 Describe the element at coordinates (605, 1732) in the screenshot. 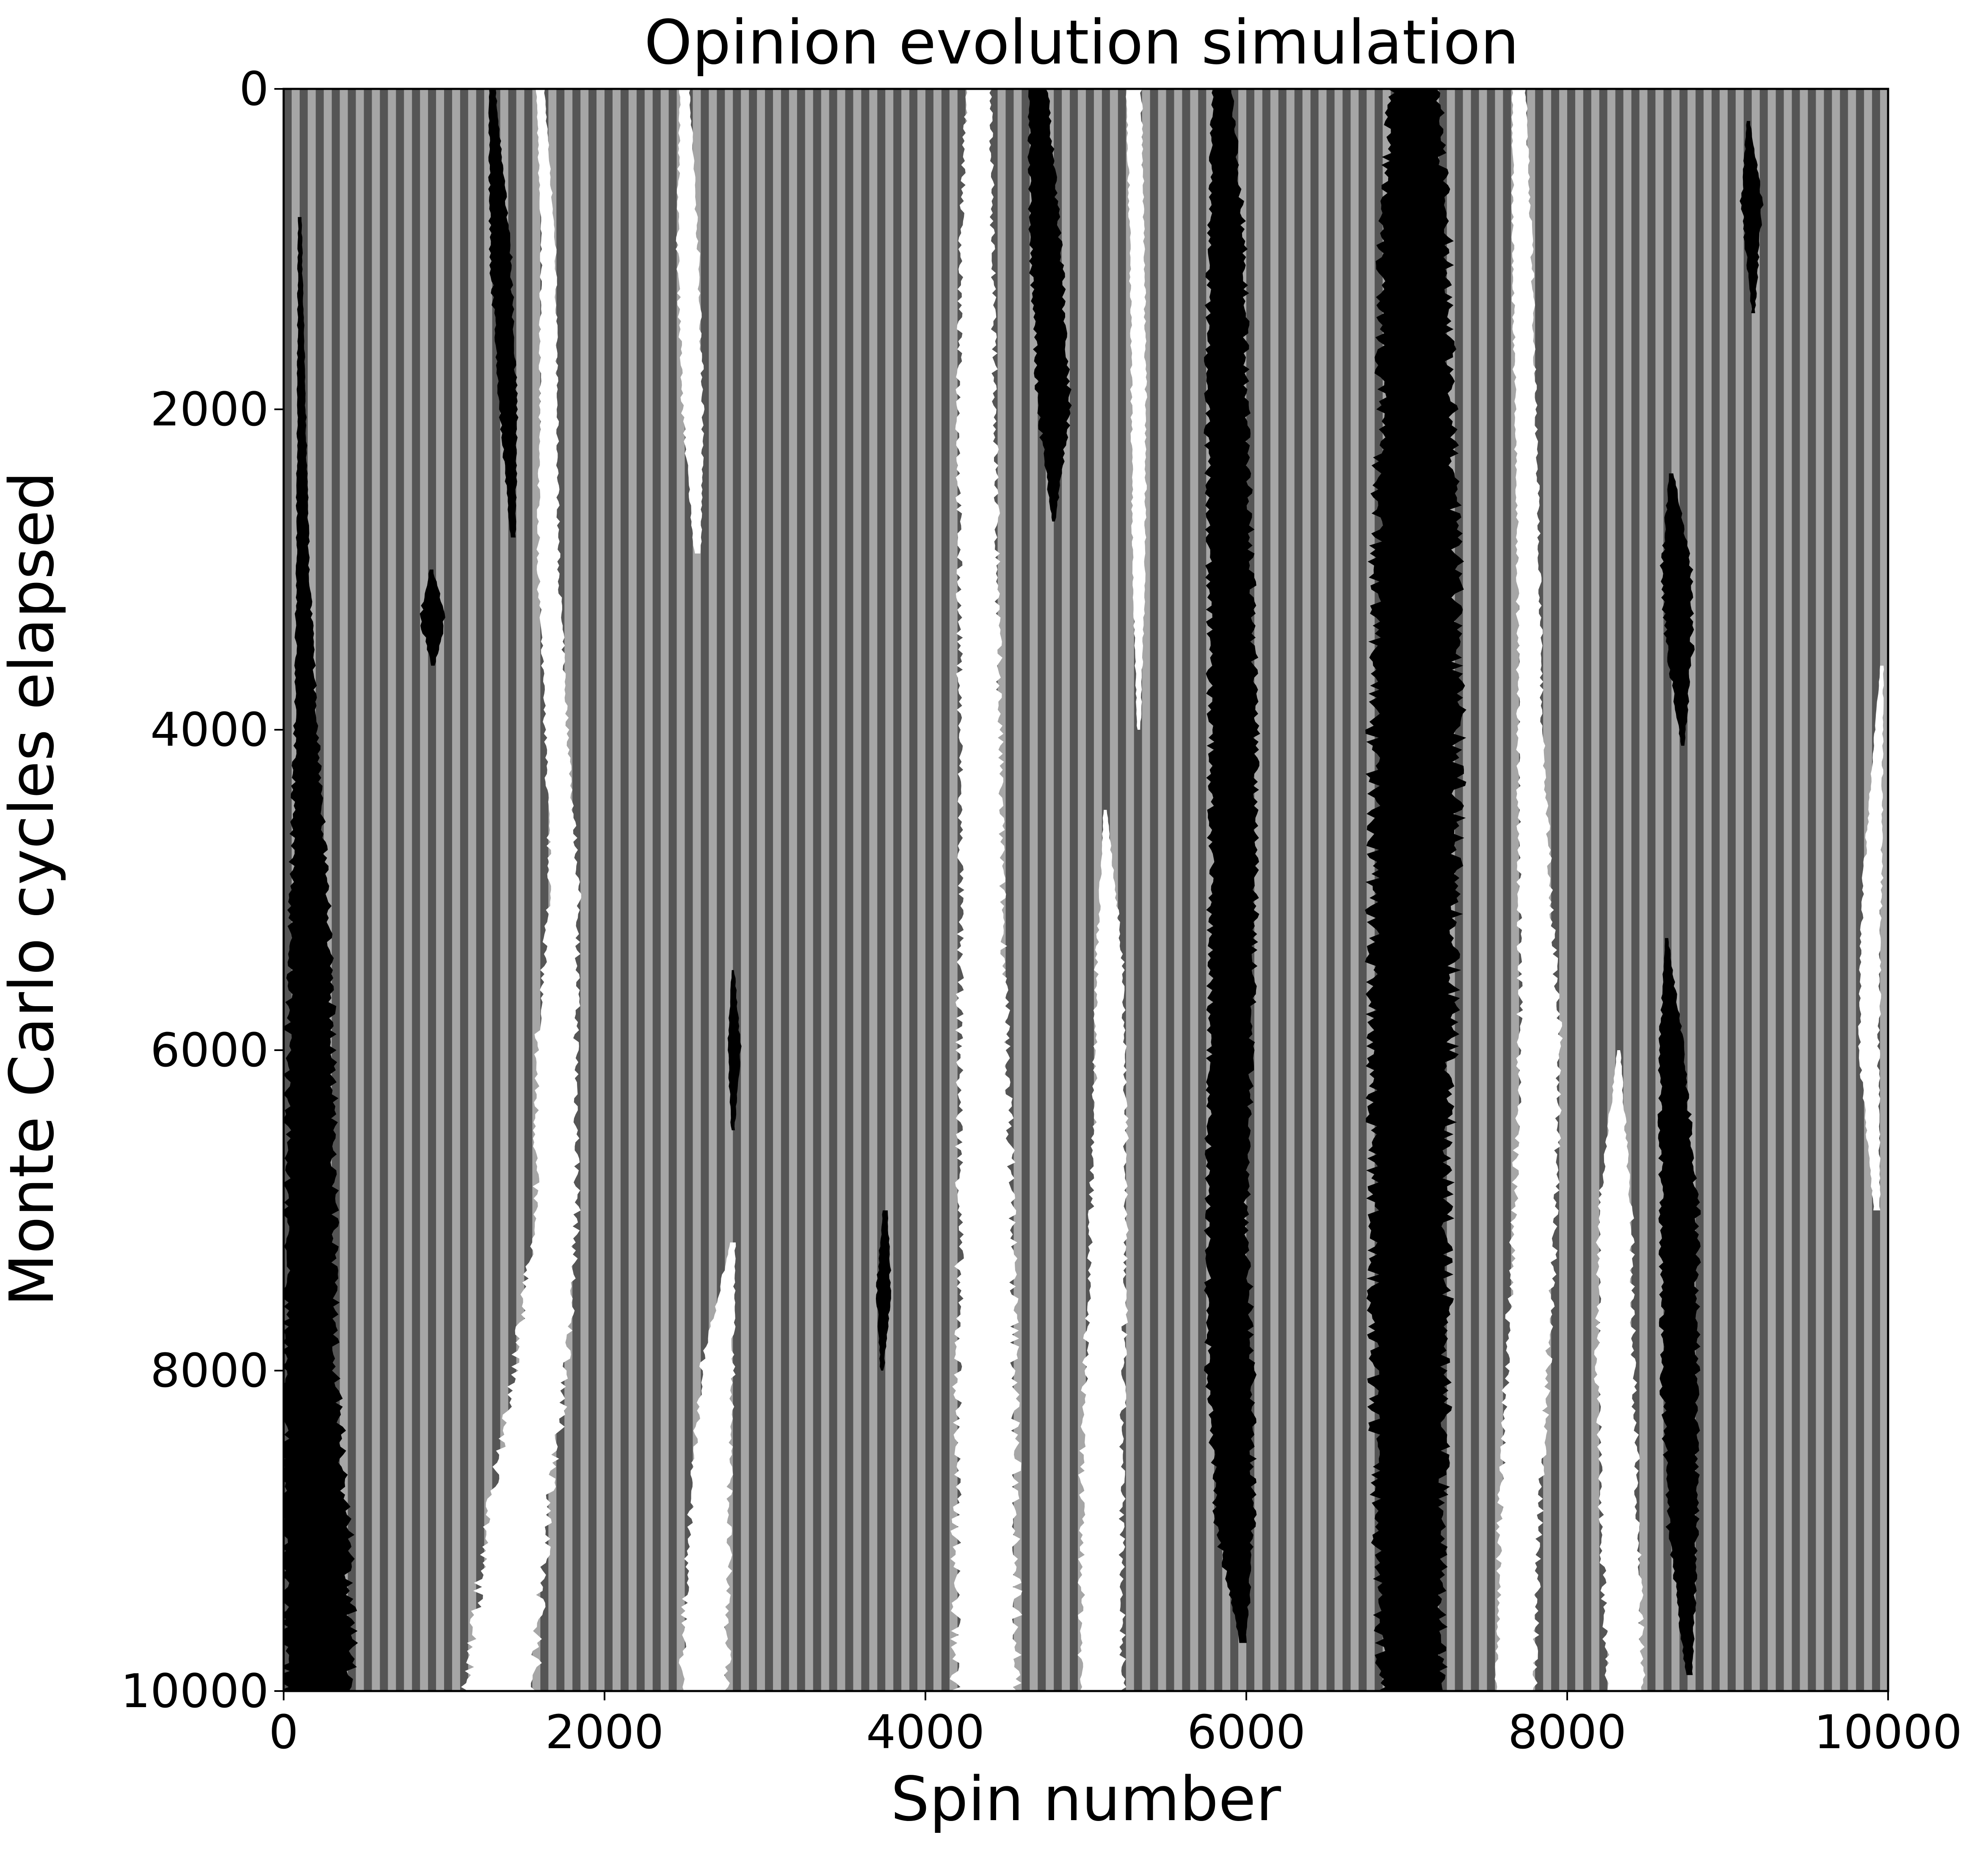

I see `x-tick-label: 2000` at that location.